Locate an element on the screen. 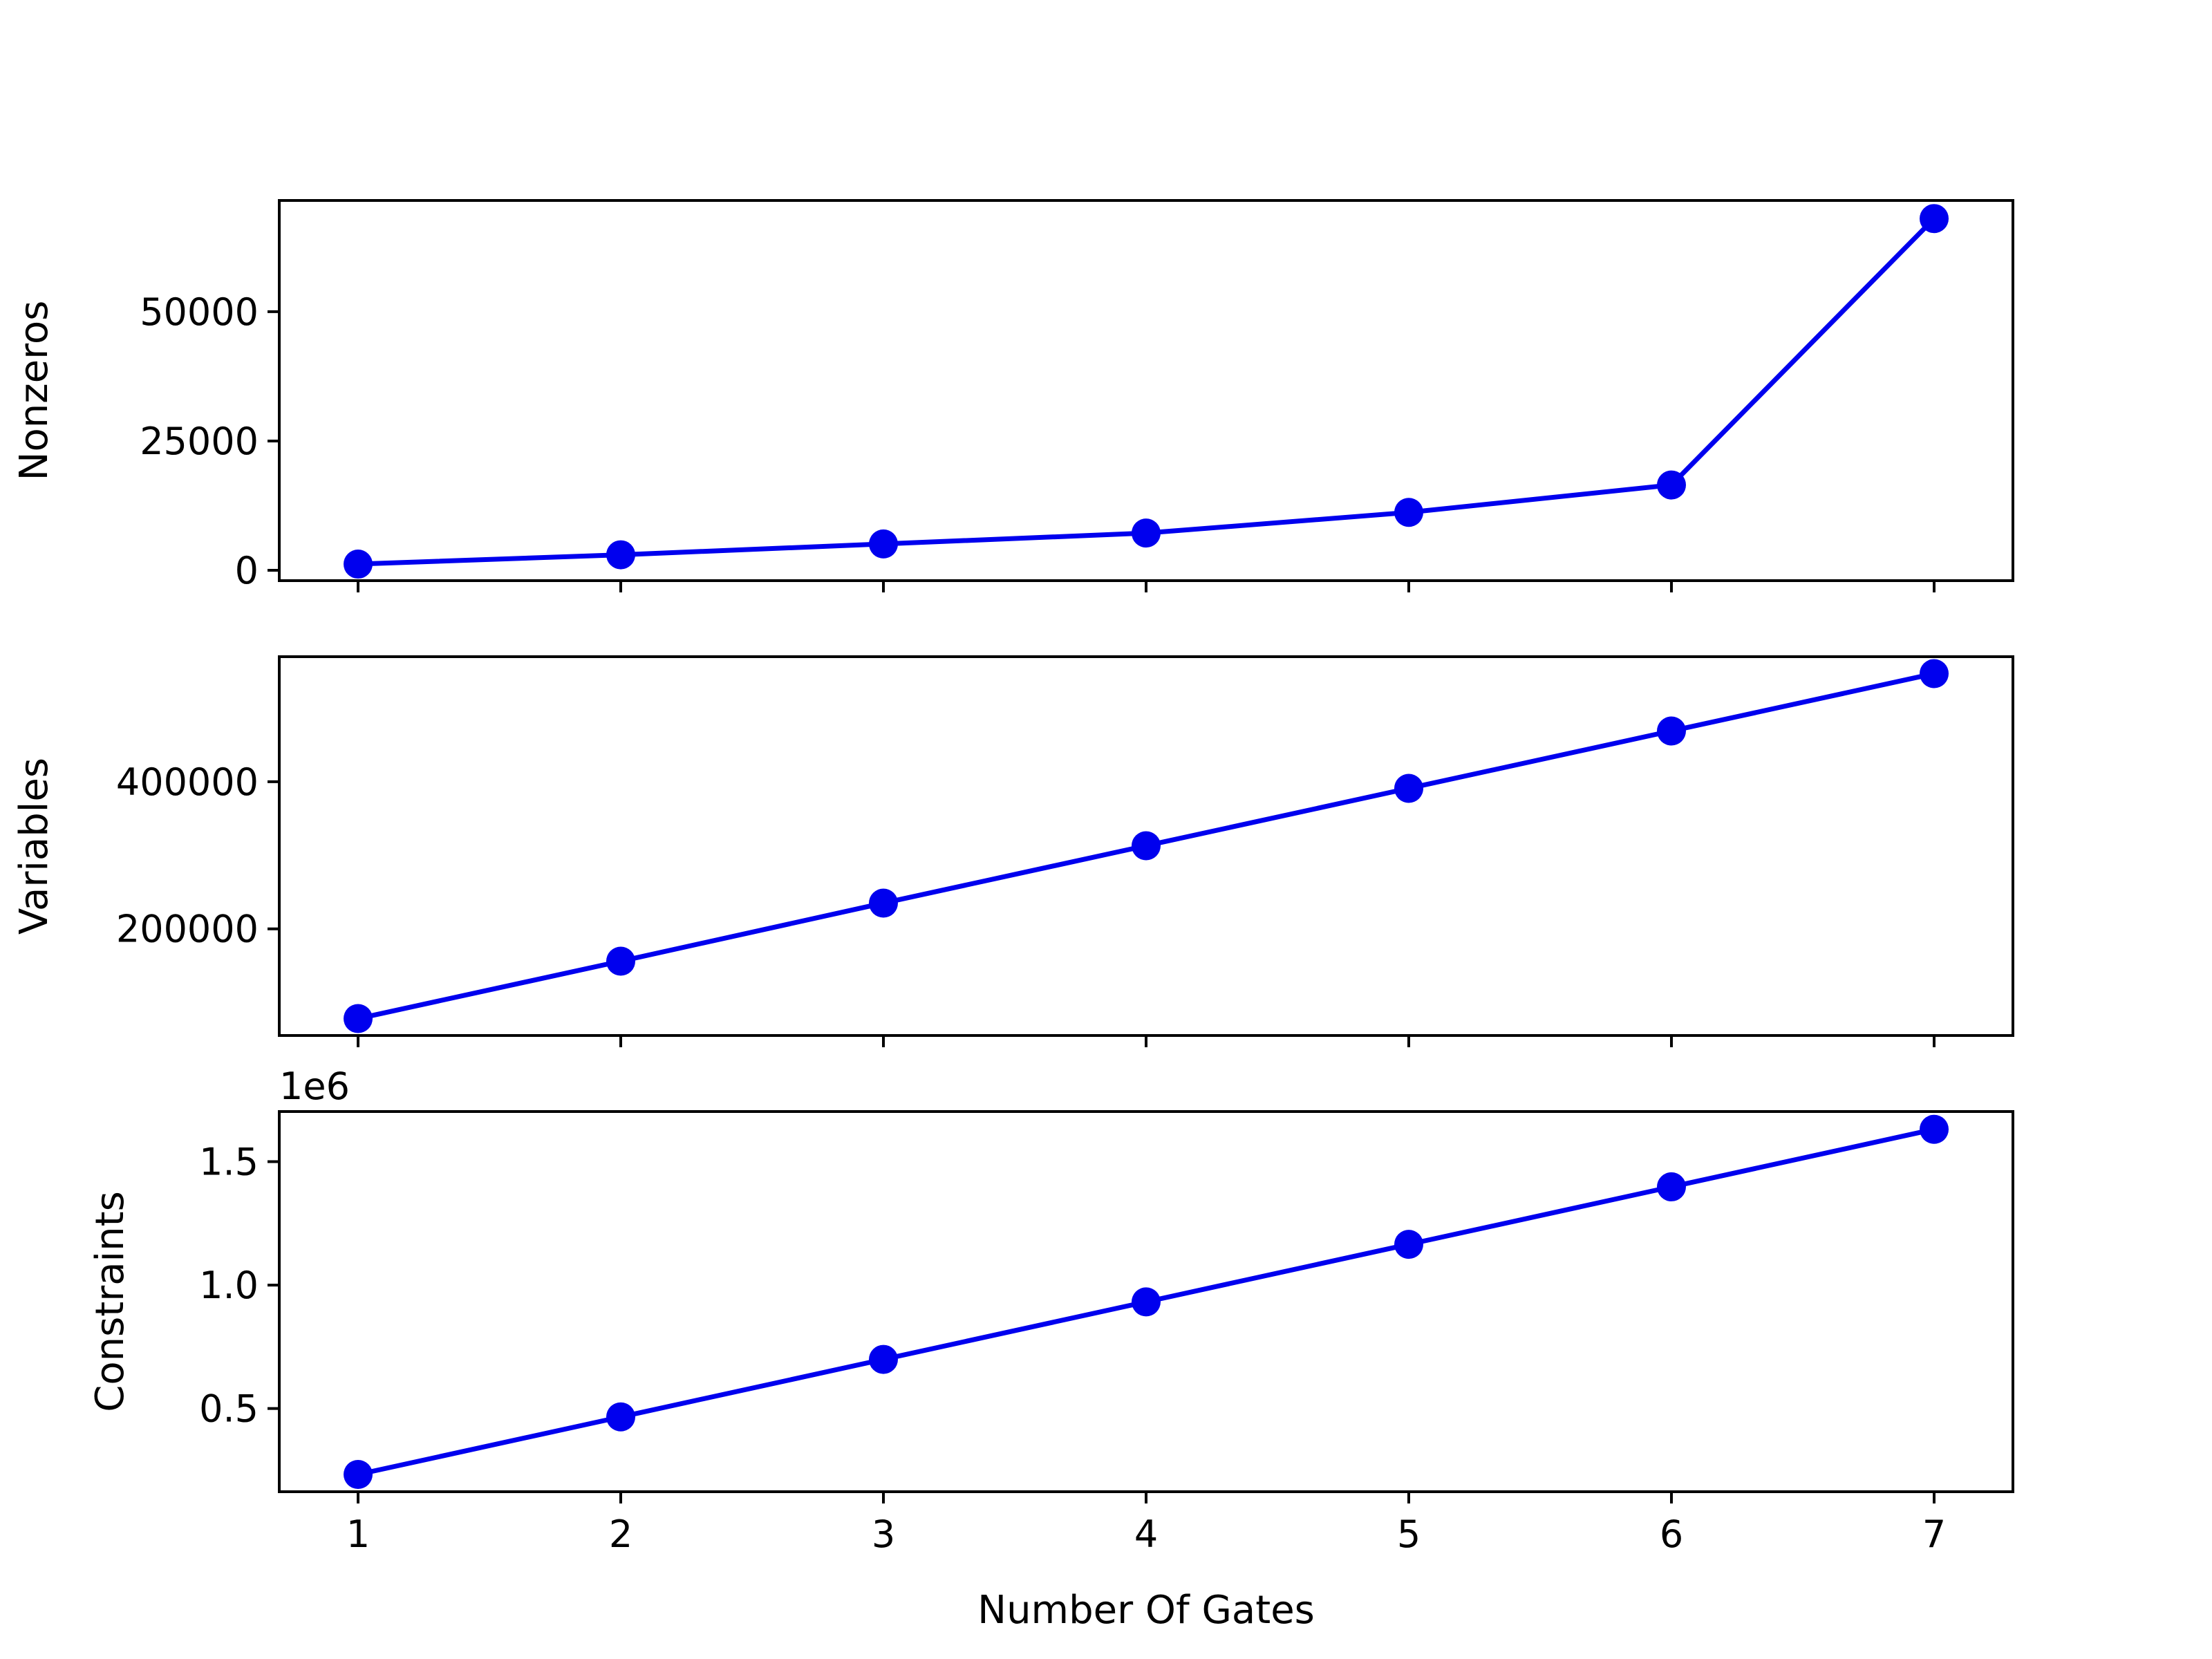 This screenshot has width=2212, height=1659. y-tick-label: 25000 is located at coordinates (199, 441).